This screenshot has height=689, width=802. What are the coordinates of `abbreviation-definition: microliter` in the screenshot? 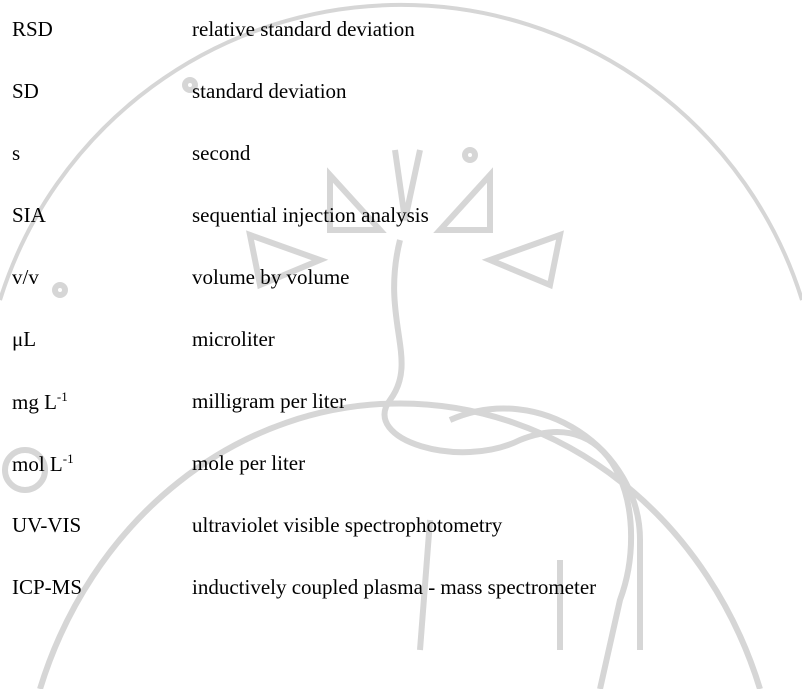 It's located at (233, 339).